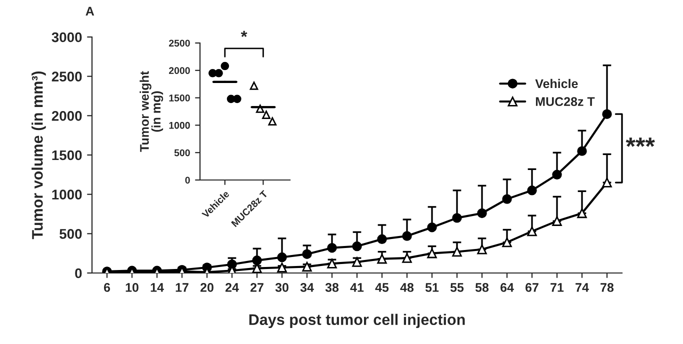 The height and width of the screenshot is (344, 683). Describe the element at coordinates (565, 101) in the screenshot. I see `legend-label: MUC28z T` at that location.